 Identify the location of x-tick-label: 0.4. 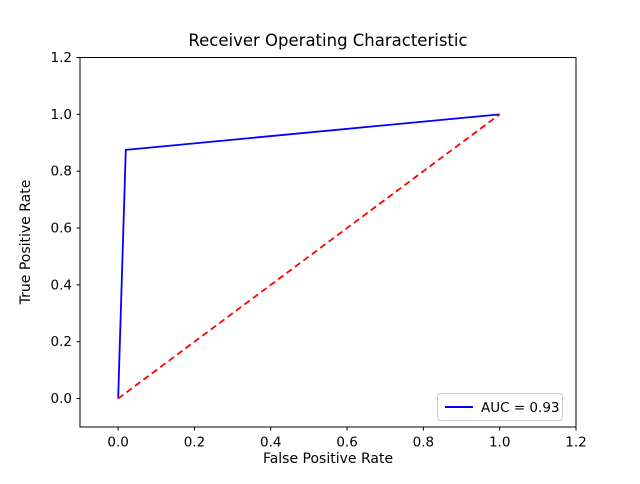
(270, 443).